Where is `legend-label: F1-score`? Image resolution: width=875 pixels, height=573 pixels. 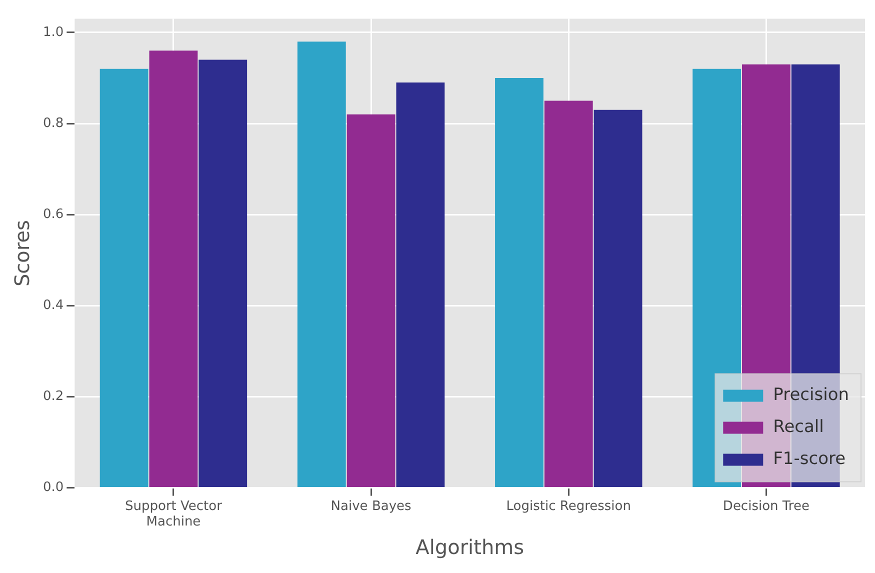 legend-label: F1-score is located at coordinates (809, 459).